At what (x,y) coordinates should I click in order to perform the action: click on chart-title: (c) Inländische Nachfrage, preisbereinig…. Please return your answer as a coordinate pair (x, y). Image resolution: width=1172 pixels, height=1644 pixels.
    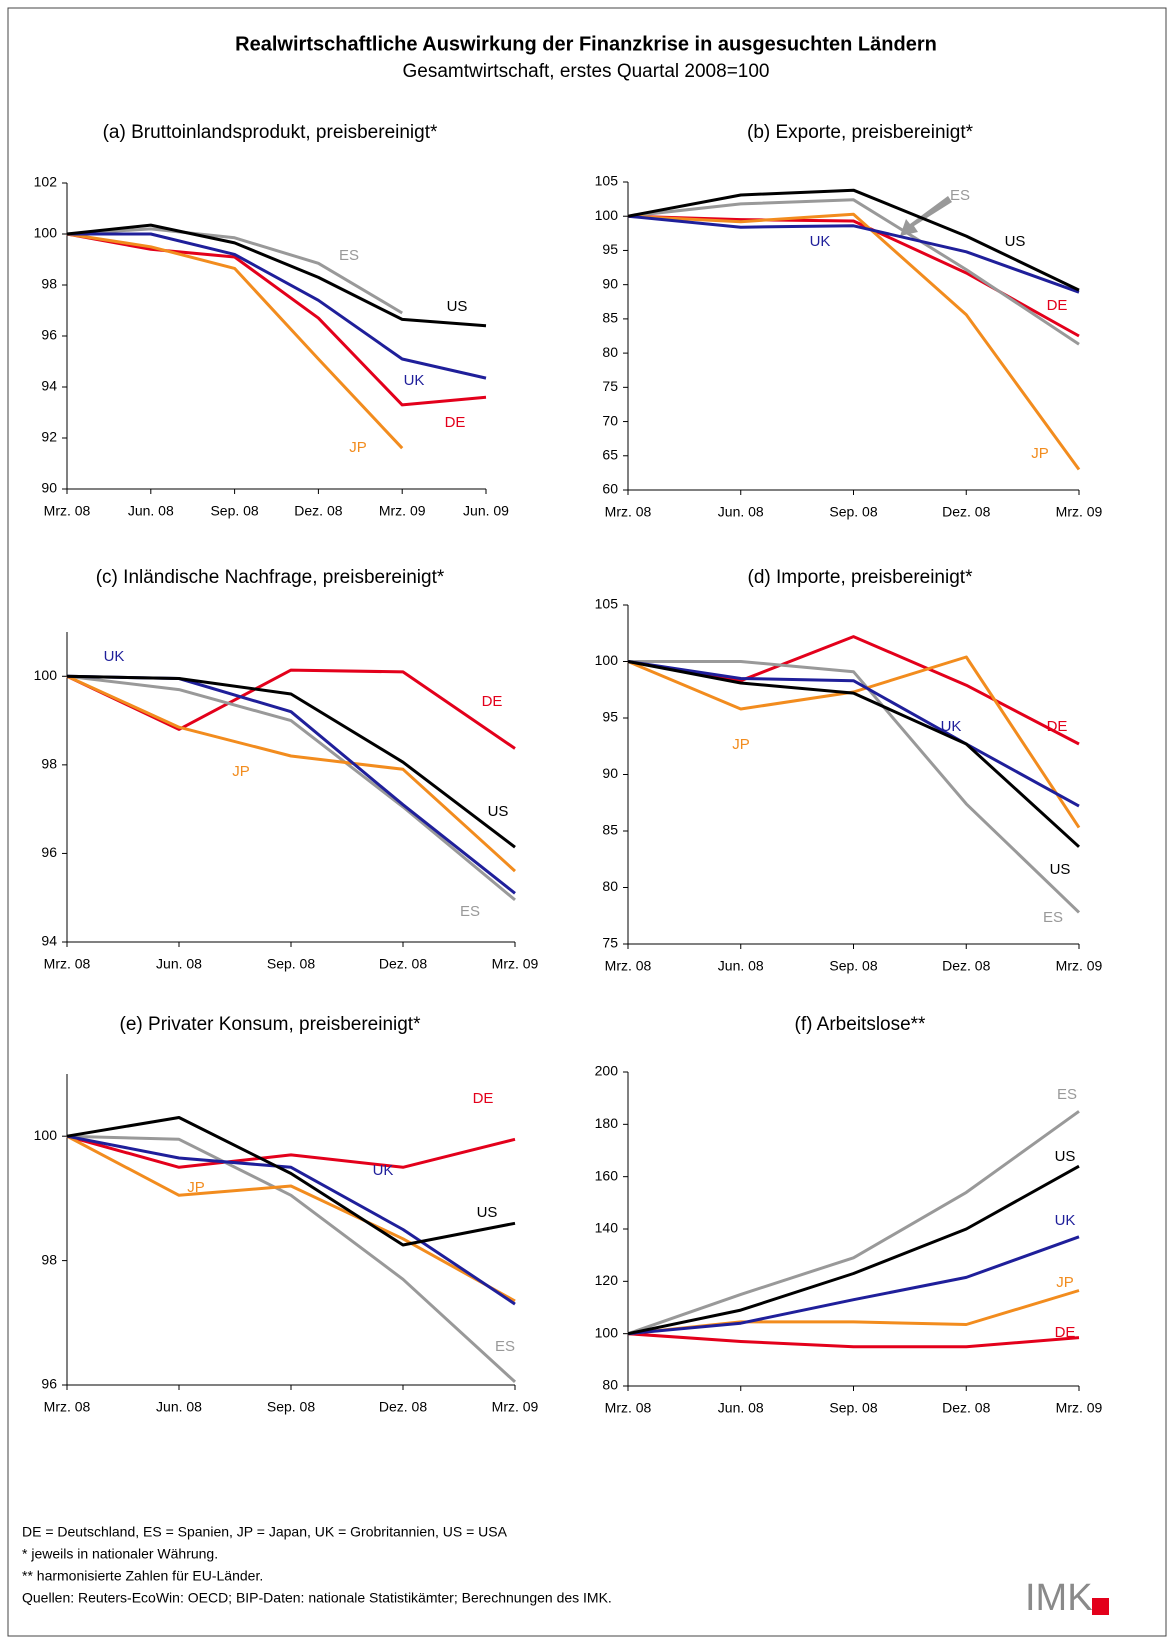
    Looking at the image, I should click on (270, 577).